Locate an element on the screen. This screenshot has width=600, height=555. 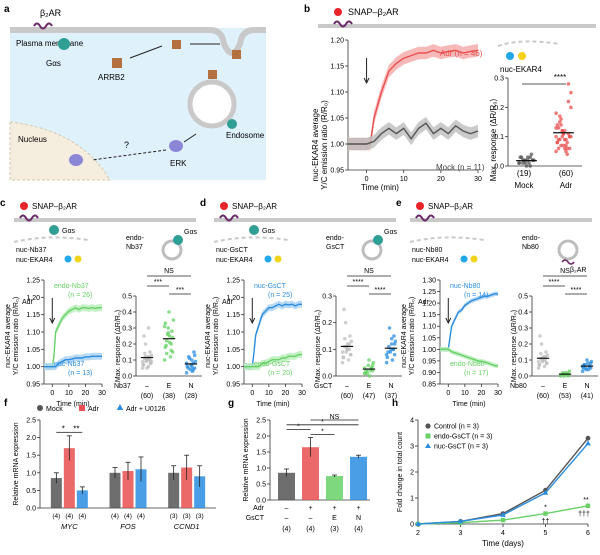
sensor-cyan-icon is located at coordinates (68, 259).